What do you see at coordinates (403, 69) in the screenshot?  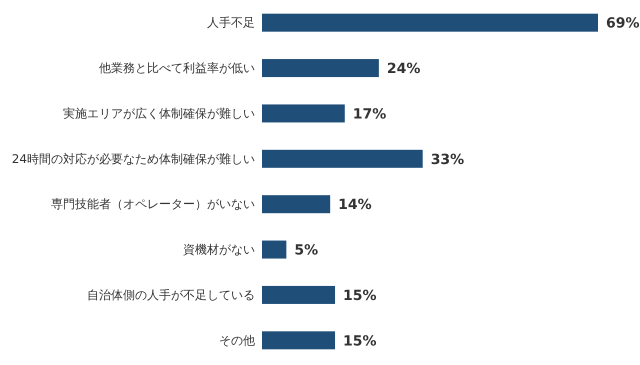 I see `data-label: 24%` at bounding box center [403, 69].